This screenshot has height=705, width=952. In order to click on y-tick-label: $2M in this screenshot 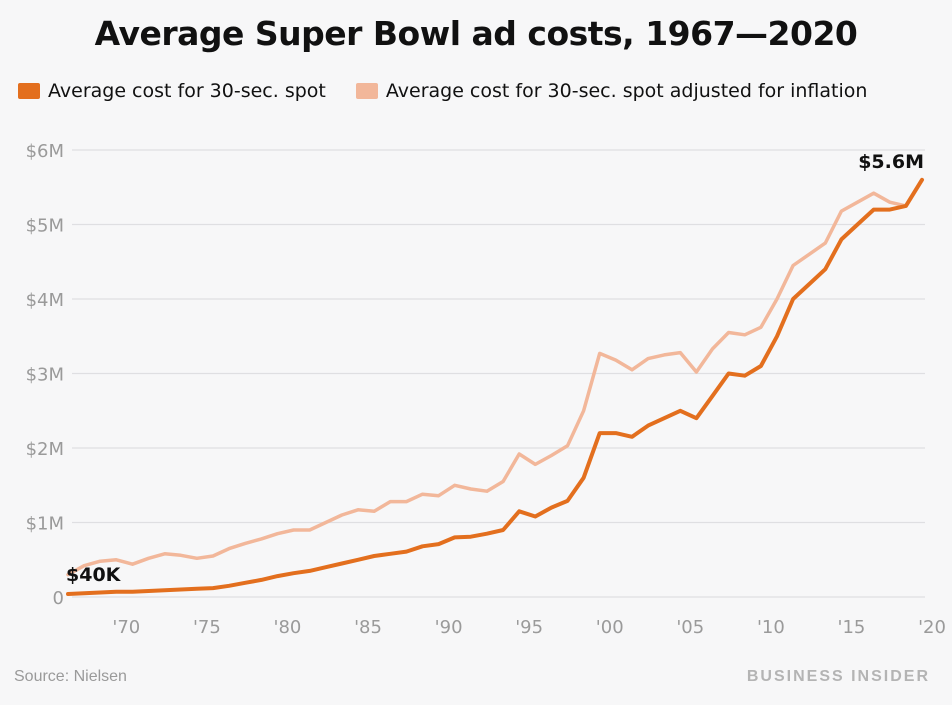, I will do `click(45, 449)`.